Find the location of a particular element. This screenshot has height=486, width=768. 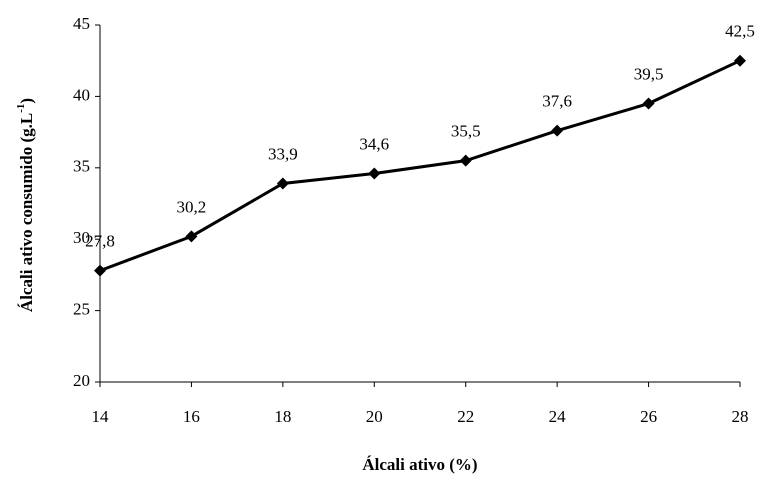

x-axis-label: Álcali ativo (%) is located at coordinates (419, 464).